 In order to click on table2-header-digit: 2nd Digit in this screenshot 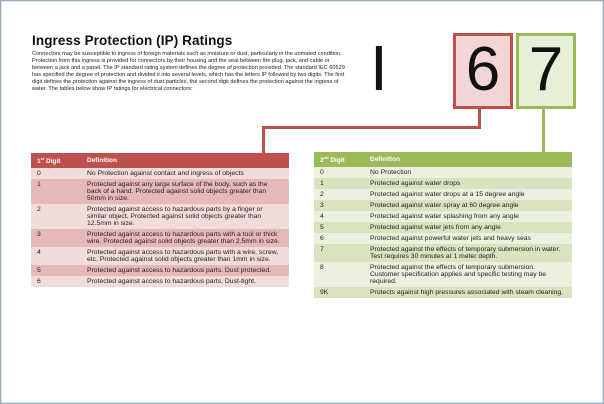, I will do `click(339, 159)`.